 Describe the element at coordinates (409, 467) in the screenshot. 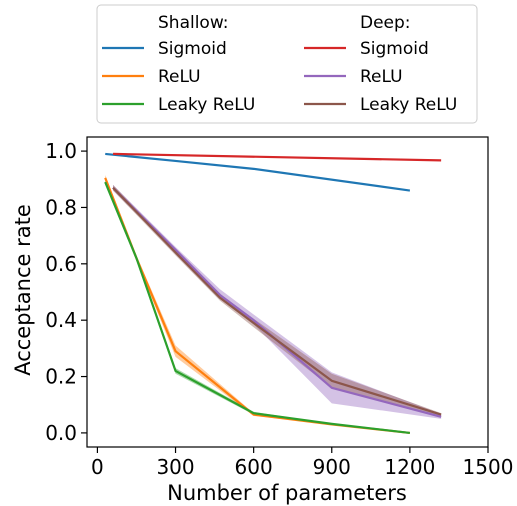

I see `x-tick-label: 1200` at that location.